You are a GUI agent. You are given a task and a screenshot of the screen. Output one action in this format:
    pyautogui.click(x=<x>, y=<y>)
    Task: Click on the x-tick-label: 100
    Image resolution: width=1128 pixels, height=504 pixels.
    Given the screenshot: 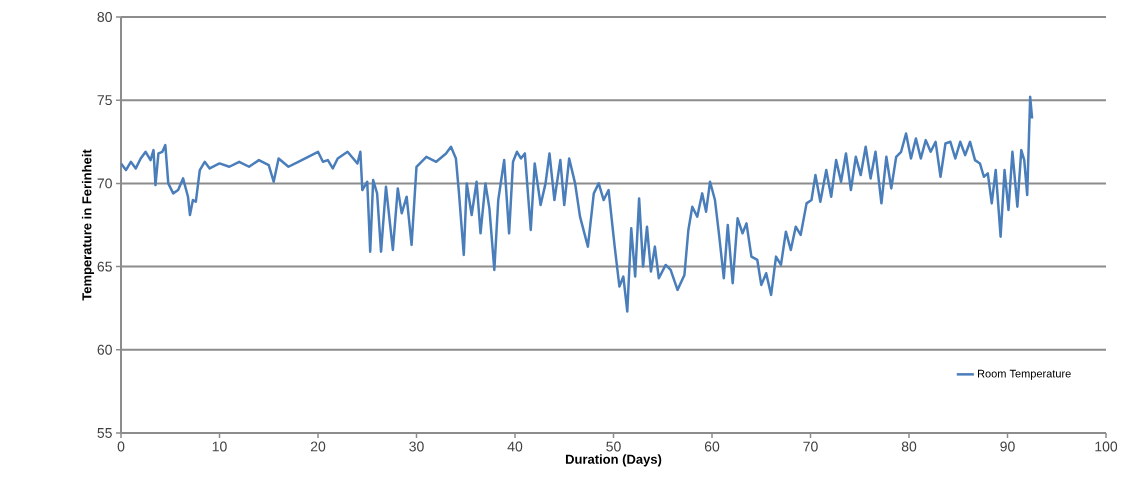 What is the action you would take?
    pyautogui.click(x=1106, y=446)
    